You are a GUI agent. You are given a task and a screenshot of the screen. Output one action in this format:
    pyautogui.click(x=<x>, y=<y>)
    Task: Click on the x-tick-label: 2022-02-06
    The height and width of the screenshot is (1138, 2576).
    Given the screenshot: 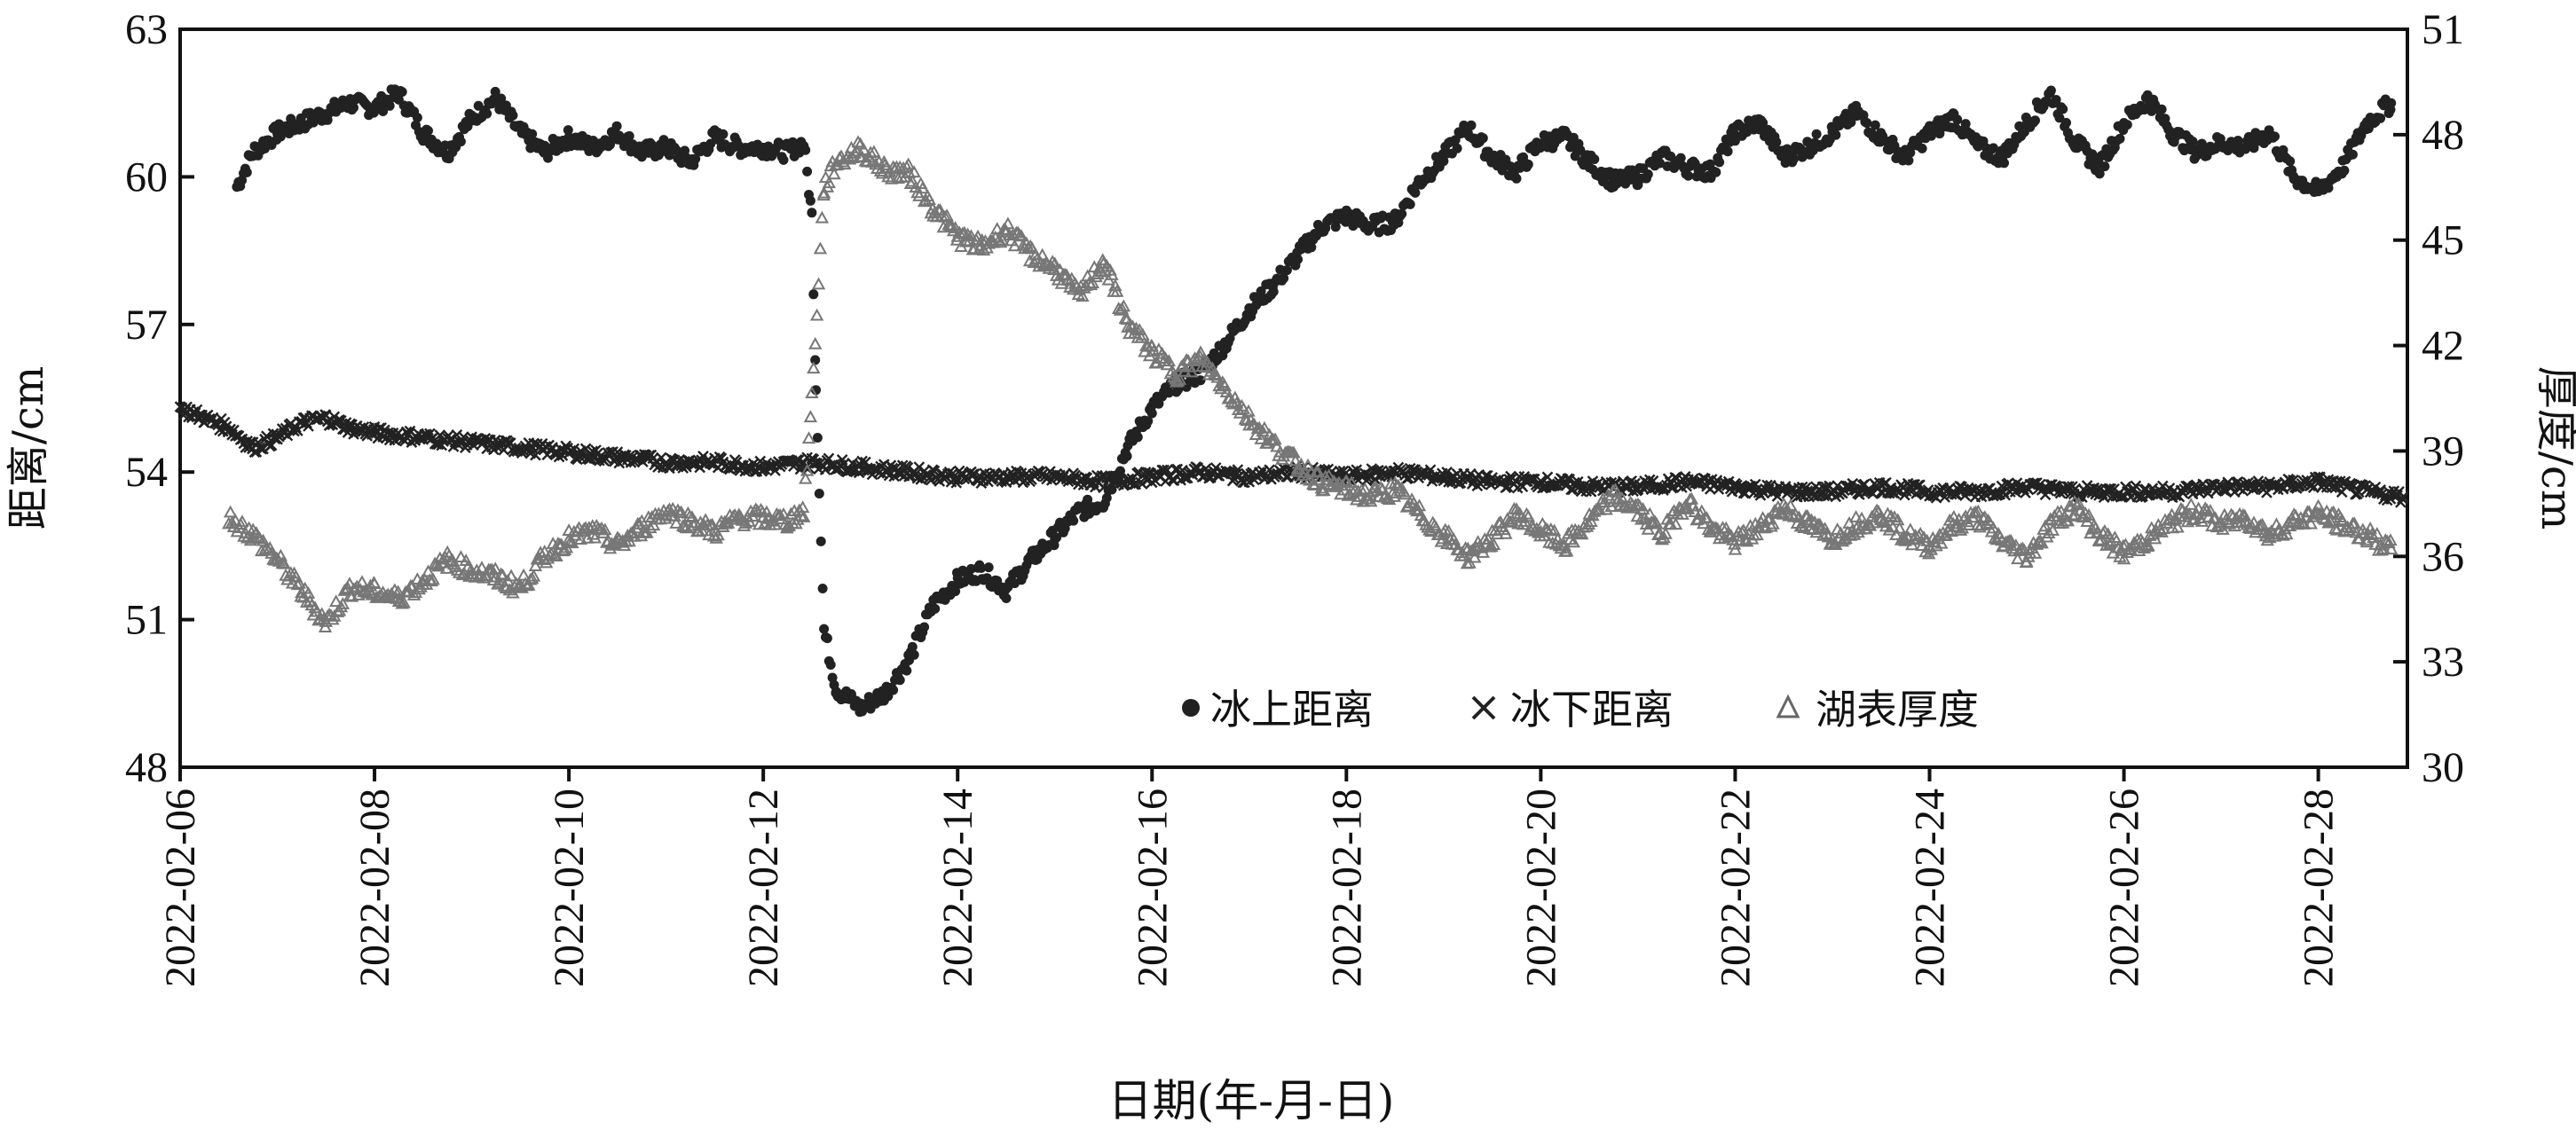 What is the action you would take?
    pyautogui.click(x=181, y=888)
    